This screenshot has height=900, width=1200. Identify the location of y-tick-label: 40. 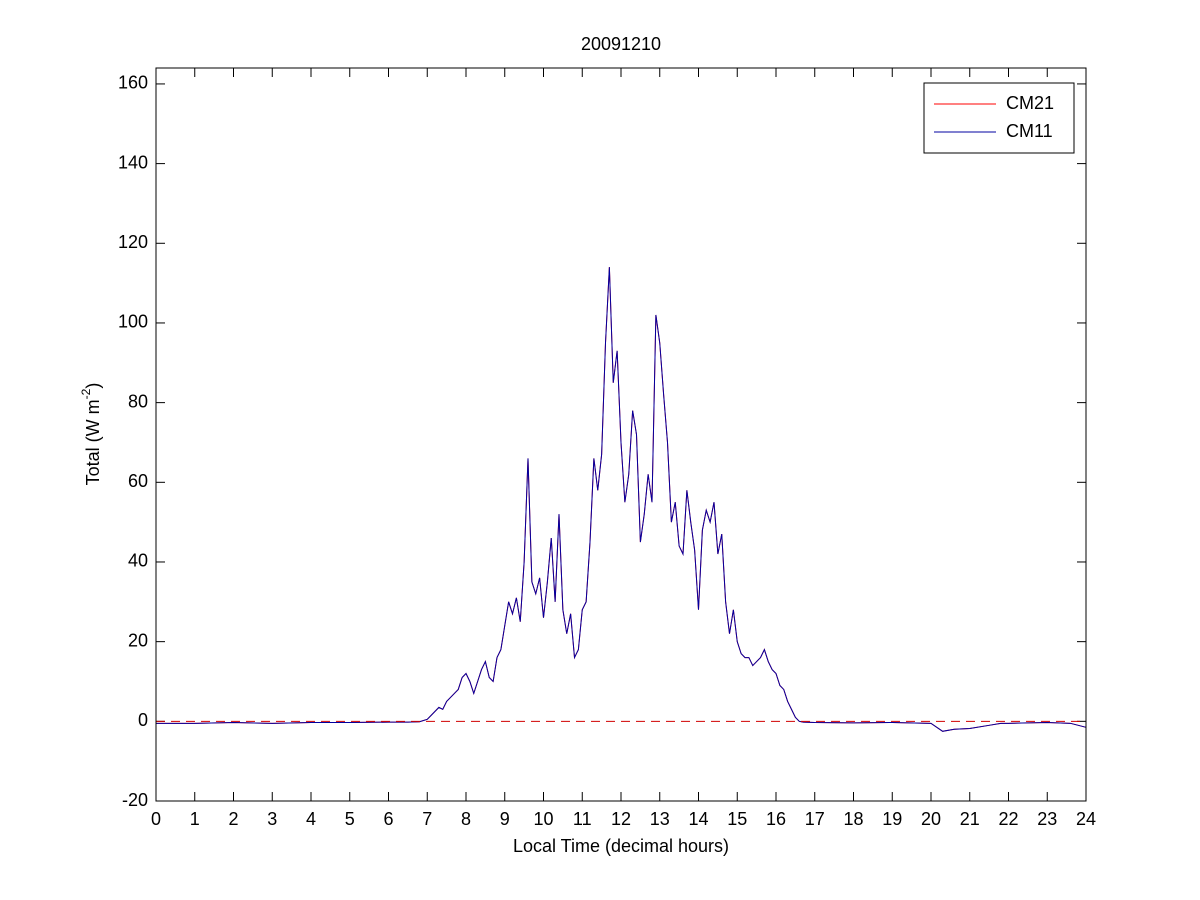
(138, 561).